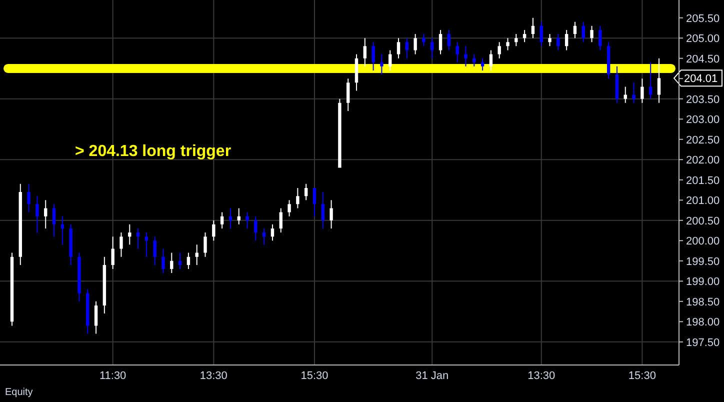 The width and height of the screenshot is (724, 402). I want to click on y-tick-label: 204.50, so click(703, 59).